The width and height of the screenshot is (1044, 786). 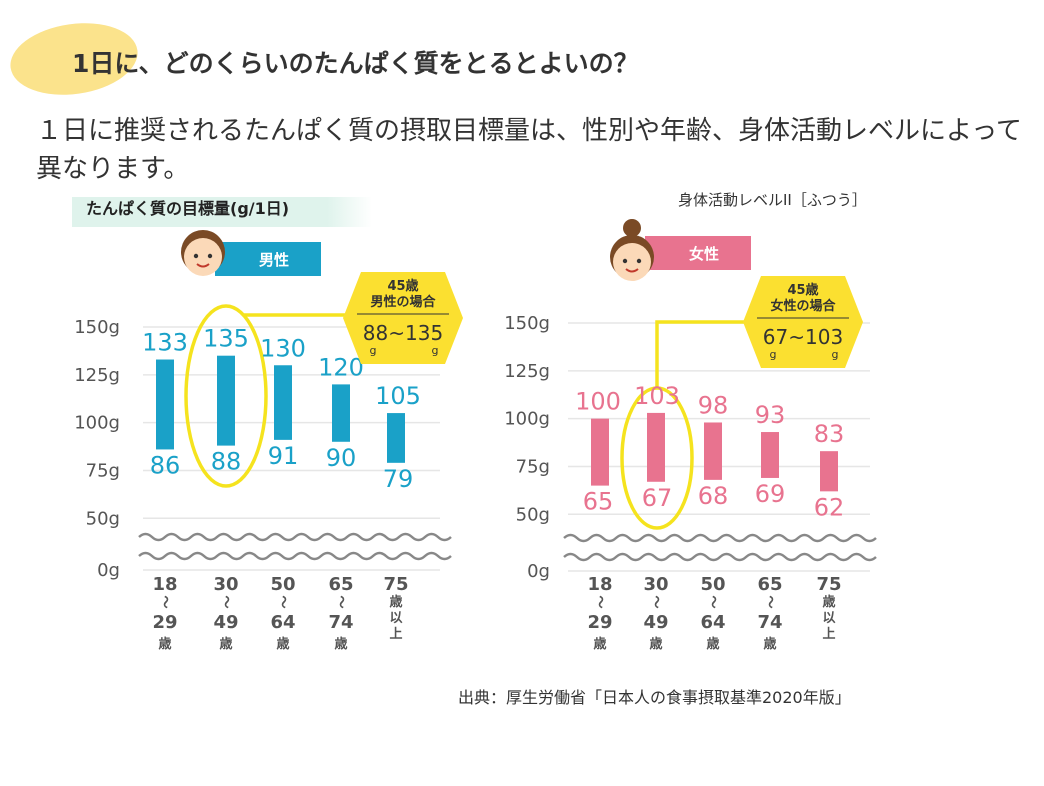 I want to click on range-high-label: 130, so click(x=283, y=348).